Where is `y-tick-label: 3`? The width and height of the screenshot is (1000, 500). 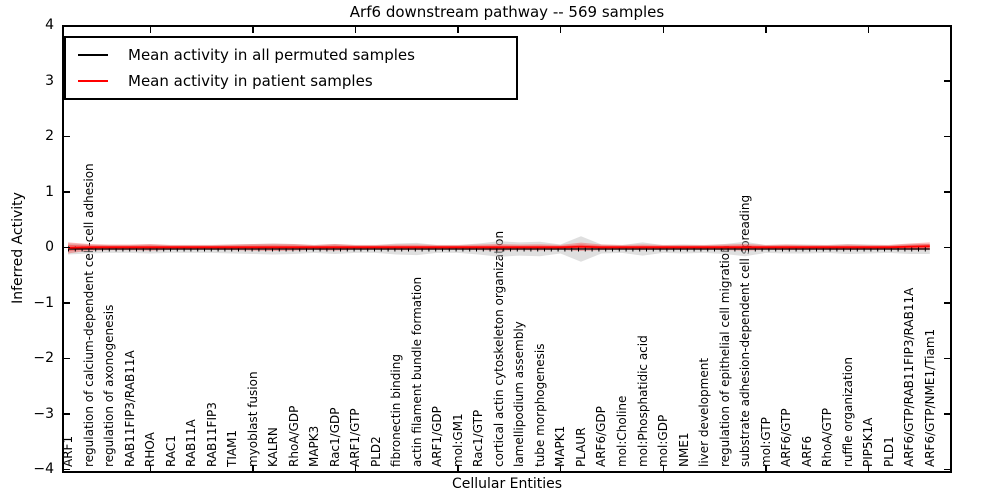 y-tick-label: 3 is located at coordinates (49, 80).